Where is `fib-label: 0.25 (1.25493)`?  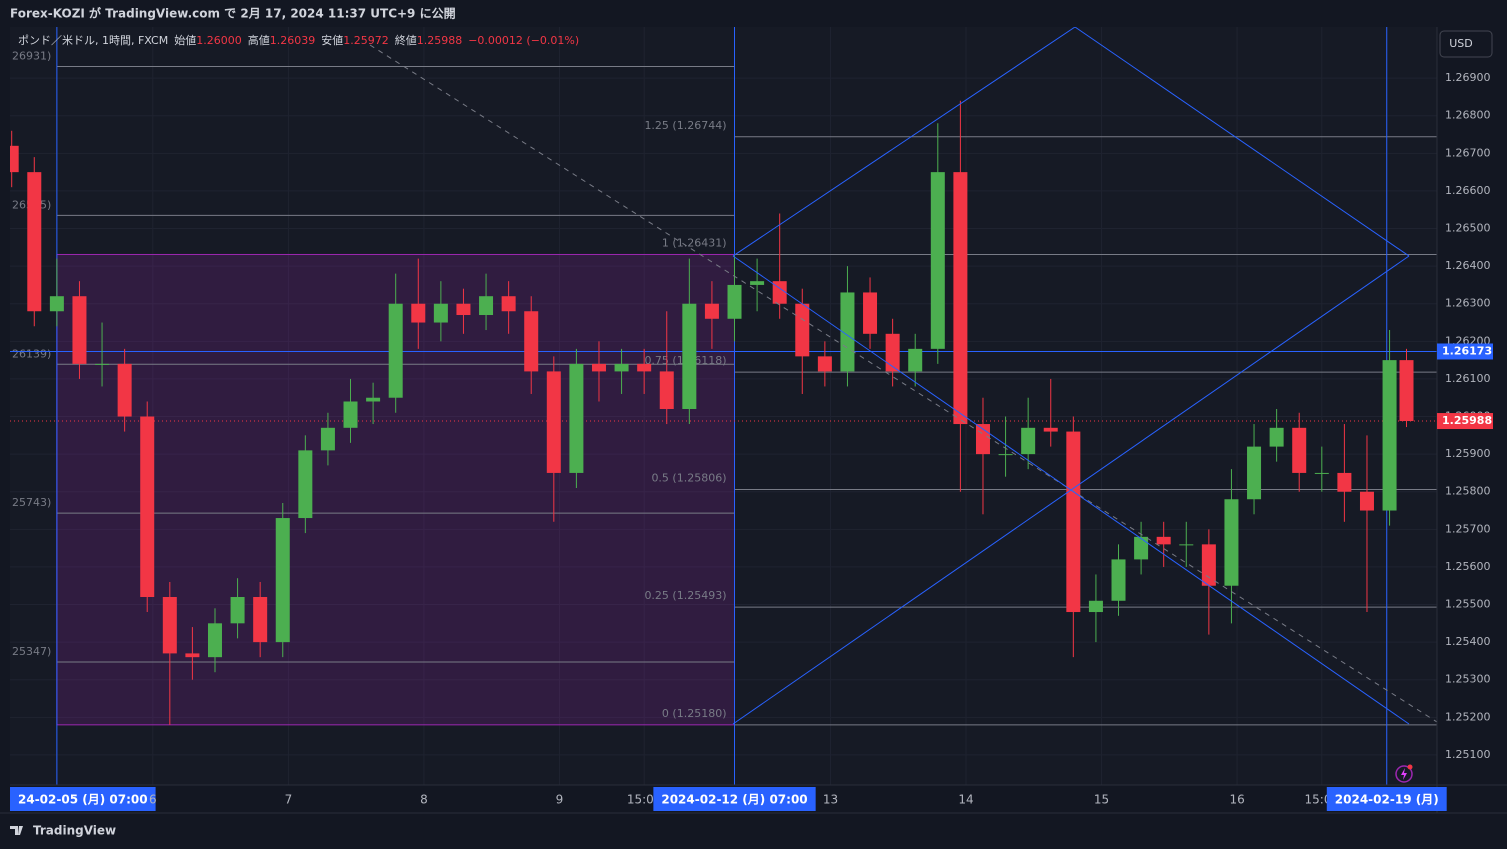
fib-label: 0.25 (1.25493) is located at coordinates (685, 595).